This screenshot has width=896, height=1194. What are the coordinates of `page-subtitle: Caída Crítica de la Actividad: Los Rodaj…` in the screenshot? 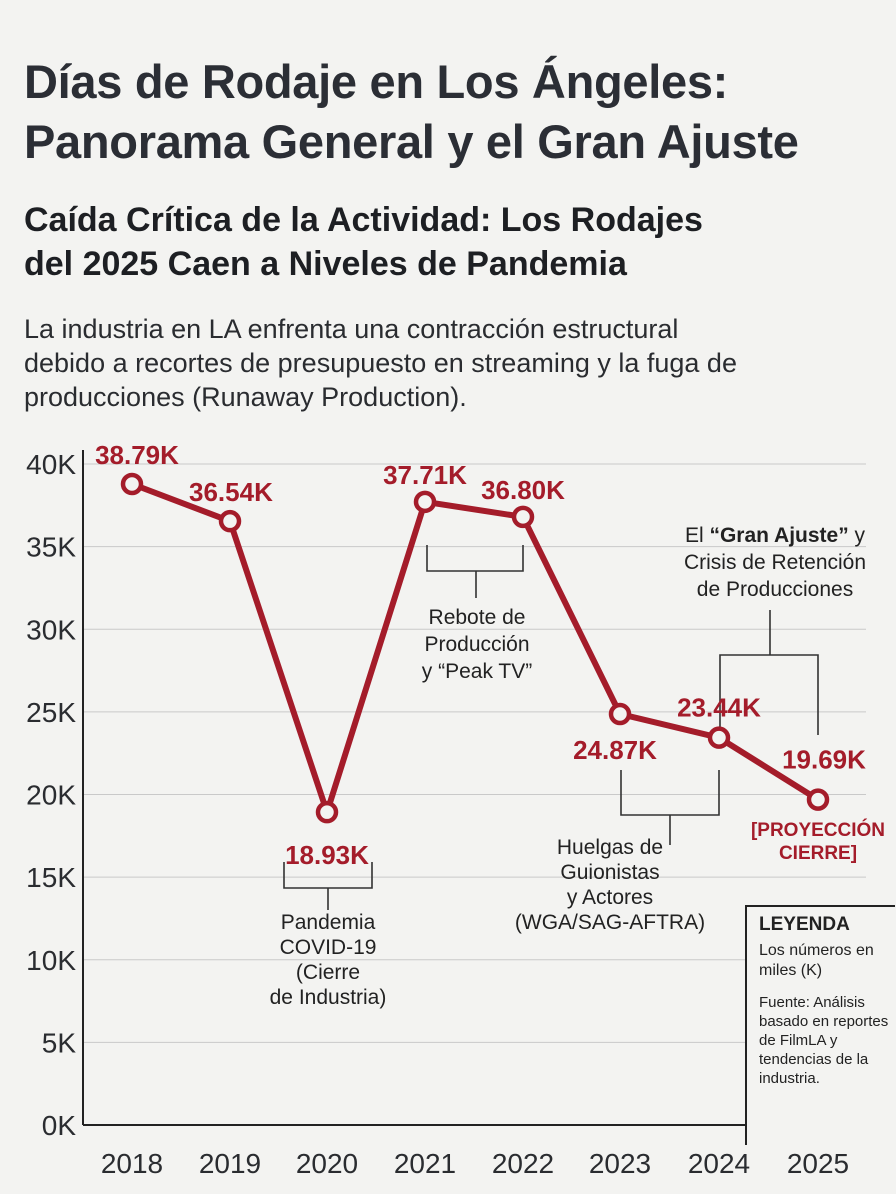 It's located at (454, 242).